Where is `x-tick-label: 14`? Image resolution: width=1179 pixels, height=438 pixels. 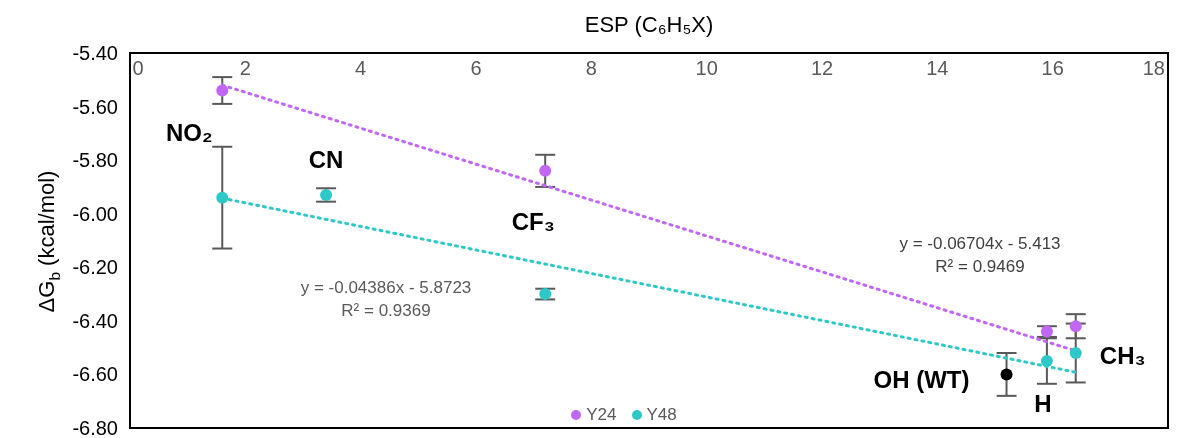 x-tick-label: 14 is located at coordinates (937, 68).